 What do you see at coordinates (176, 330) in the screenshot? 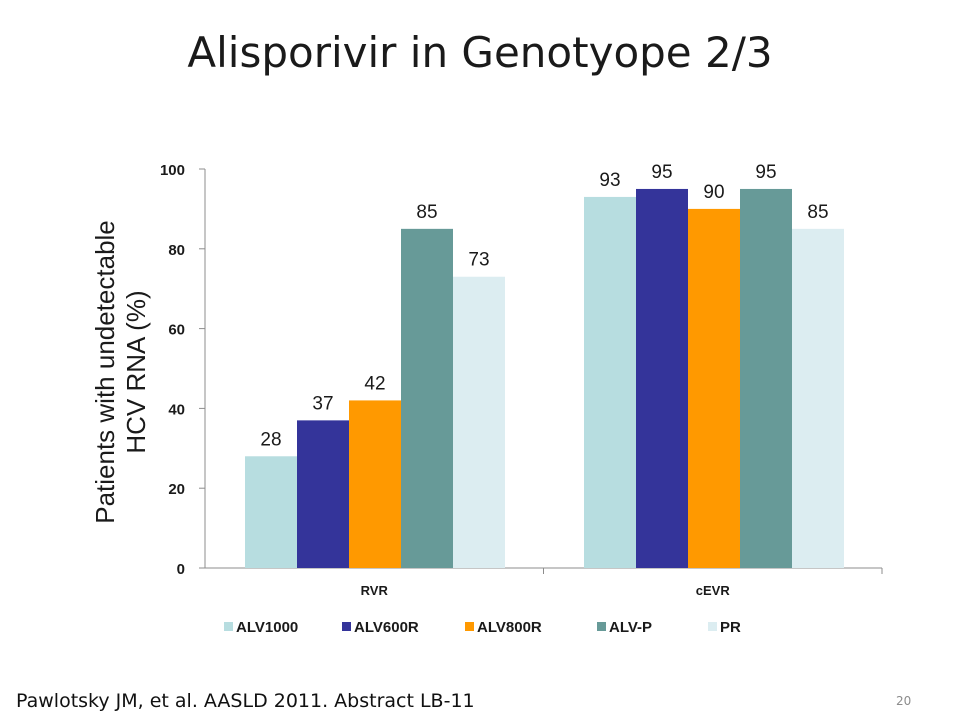
I see `y-tick-label: 60` at bounding box center [176, 330].